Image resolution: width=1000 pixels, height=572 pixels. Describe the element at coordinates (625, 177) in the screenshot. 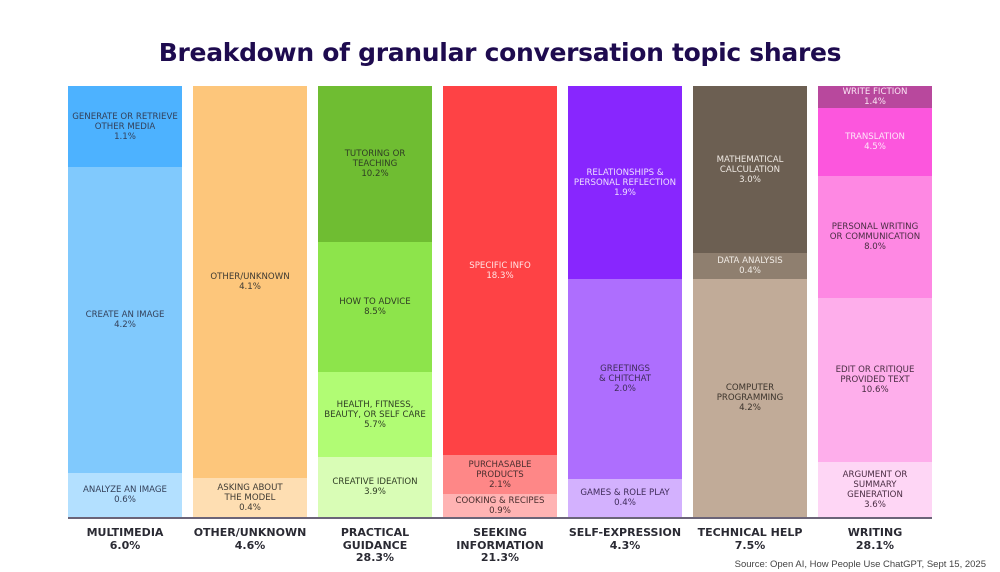

I see `segment-label: RELATIONSHIPS & PERSONAL REFLECTION` at that location.